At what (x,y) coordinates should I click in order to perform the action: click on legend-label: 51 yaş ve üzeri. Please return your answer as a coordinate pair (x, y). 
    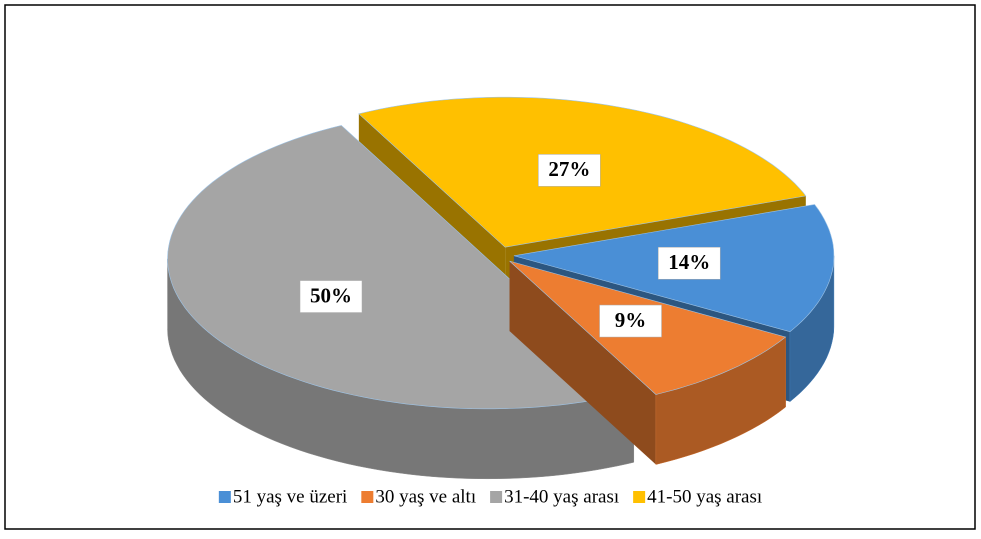
    Looking at the image, I should click on (290, 496).